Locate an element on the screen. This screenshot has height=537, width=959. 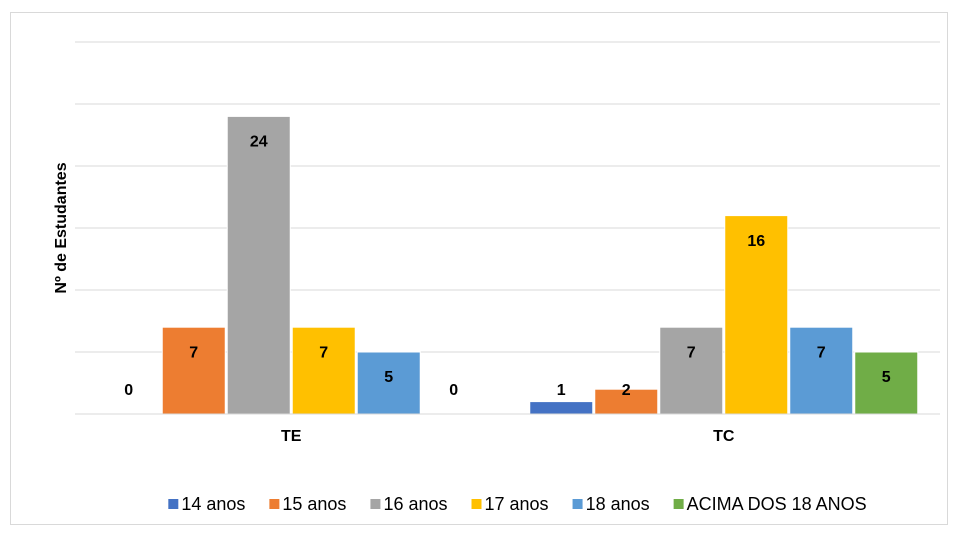
legend-label: 18 anos is located at coordinates (618, 504).